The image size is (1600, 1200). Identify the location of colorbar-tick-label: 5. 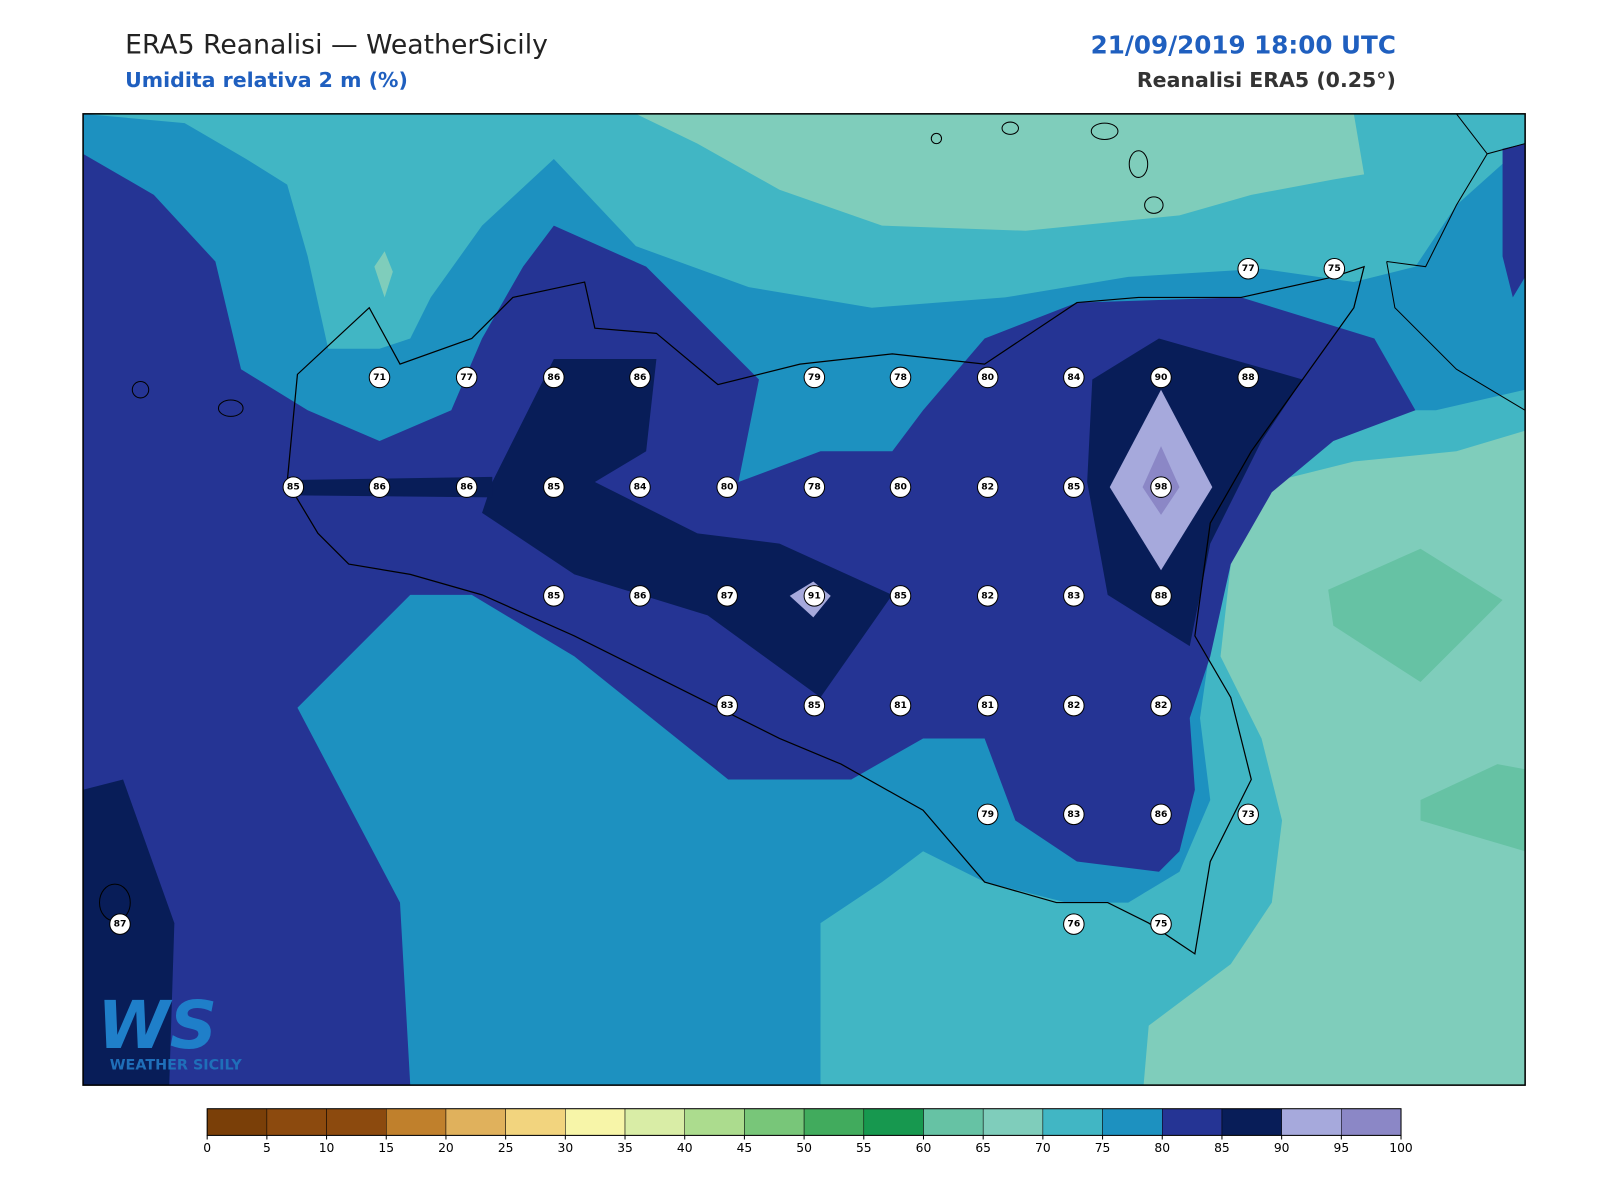
(267, 1148).